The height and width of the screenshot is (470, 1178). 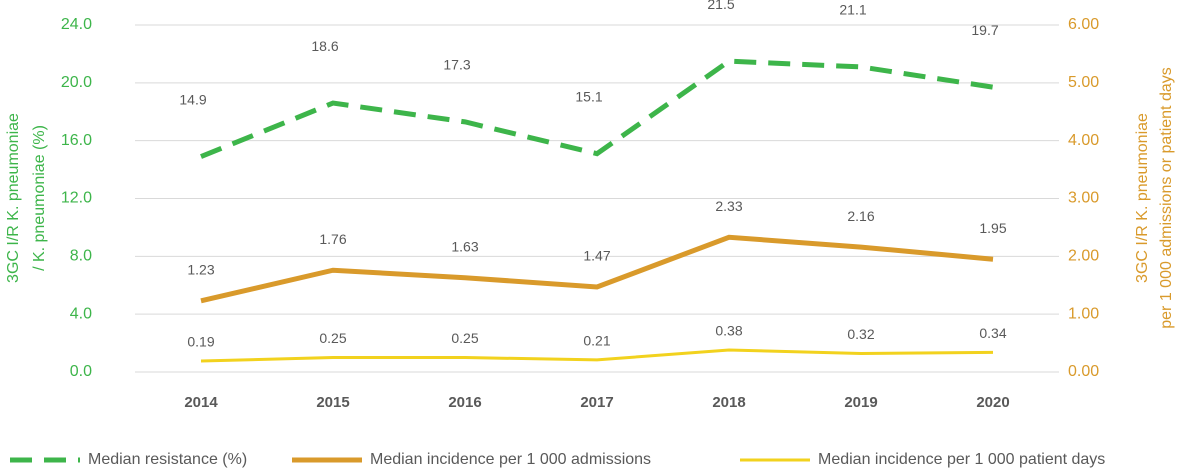 What do you see at coordinates (167, 459) in the screenshot?
I see `legend-label: Median resistance (%)` at bounding box center [167, 459].